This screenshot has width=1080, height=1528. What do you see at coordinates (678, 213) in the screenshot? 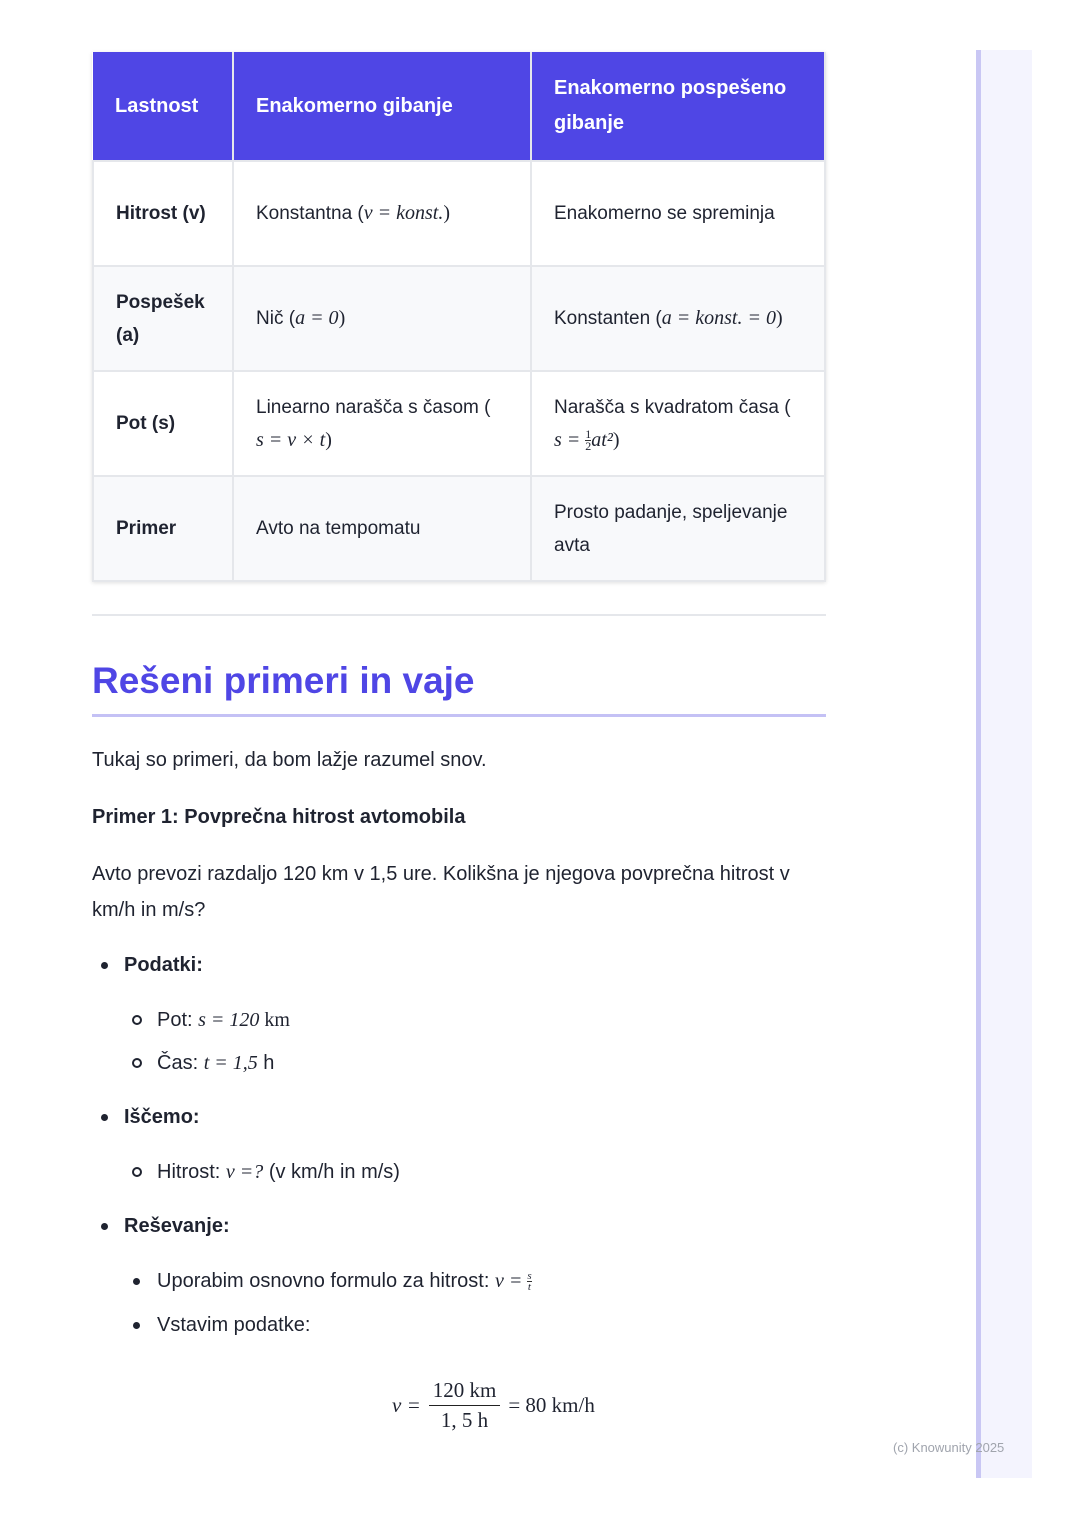
I see `table-cell: Enakomerno se spreminja` at bounding box center [678, 213].